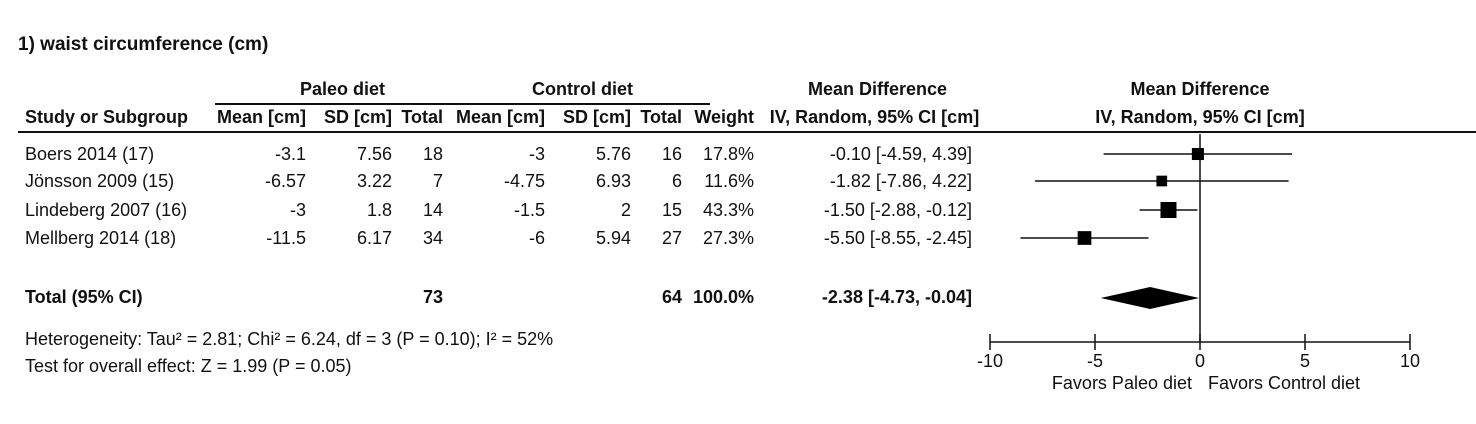  Describe the element at coordinates (897, 238) in the screenshot. I see `table-cell-md: -5.50 [-8.55, -2.45]` at that location.